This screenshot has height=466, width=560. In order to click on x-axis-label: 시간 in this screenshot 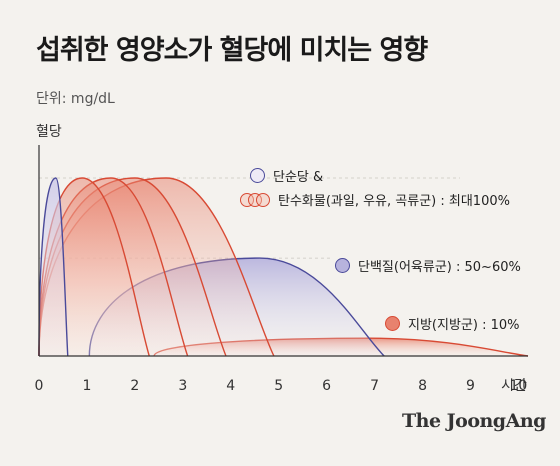, I will do `click(514, 386)`.